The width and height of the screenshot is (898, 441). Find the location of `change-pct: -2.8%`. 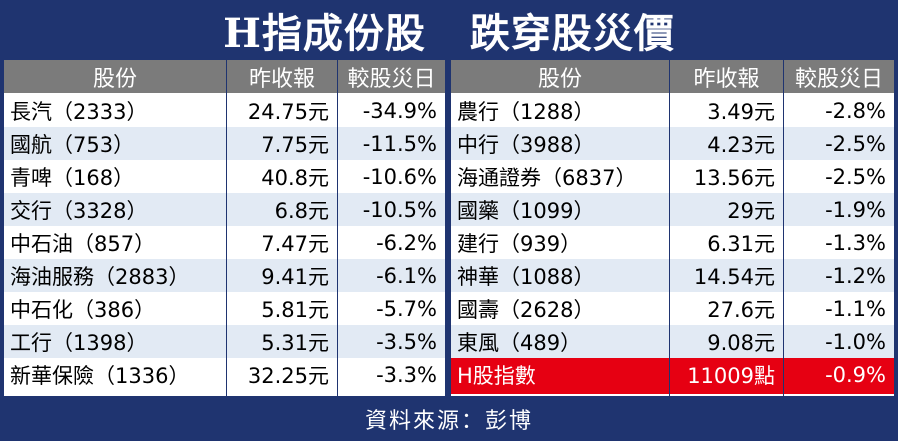

change-pct: -2.8% is located at coordinates (855, 110).